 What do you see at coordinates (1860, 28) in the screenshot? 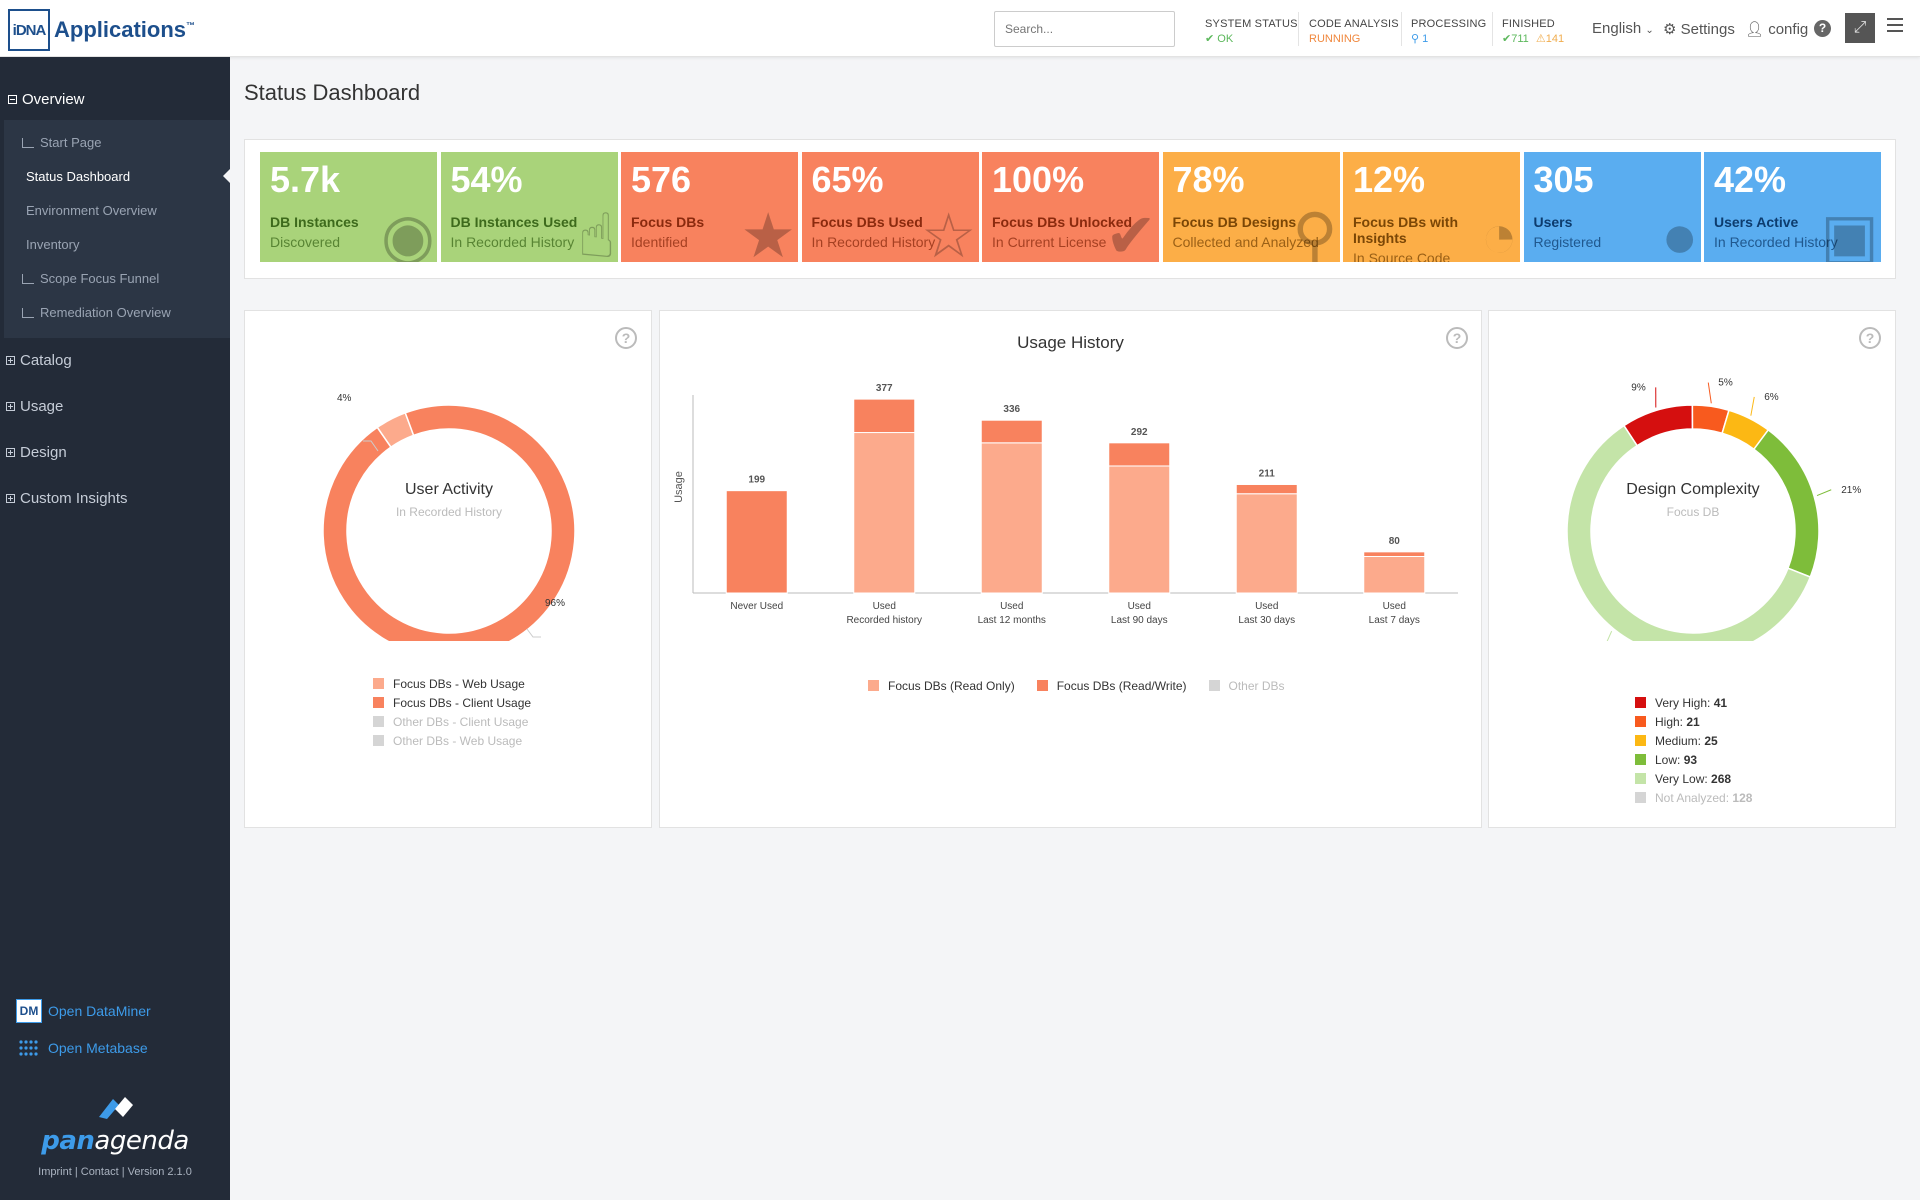
I see `fullscreen-icon: ⤢` at bounding box center [1860, 28].